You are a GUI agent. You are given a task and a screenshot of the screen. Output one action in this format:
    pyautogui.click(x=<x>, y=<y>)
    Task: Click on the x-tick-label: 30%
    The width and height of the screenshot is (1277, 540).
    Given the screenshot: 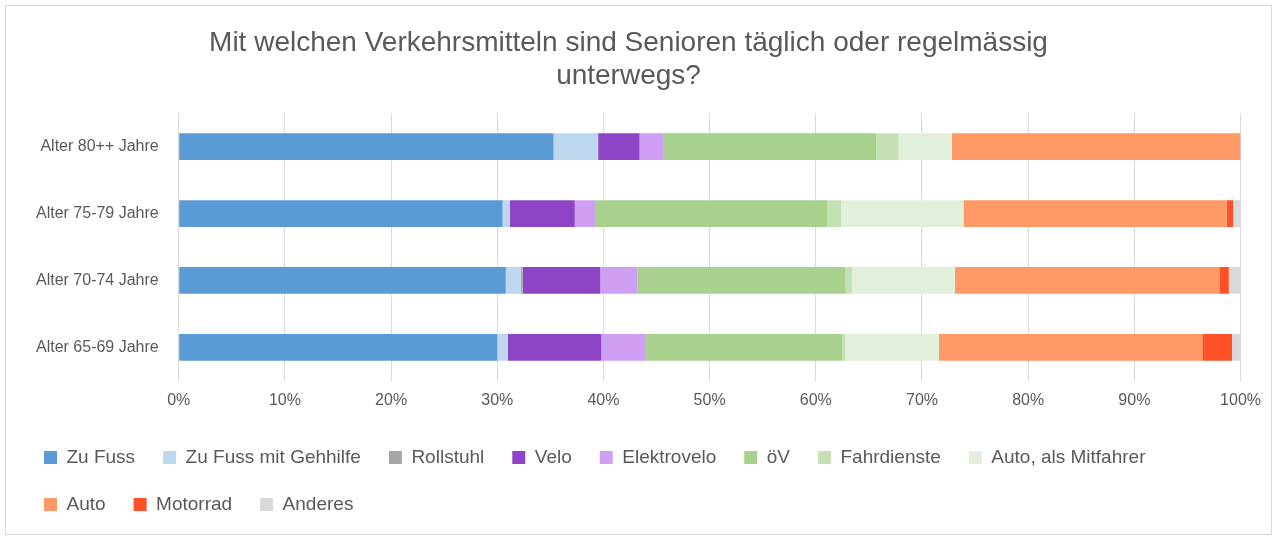 What is the action you would take?
    pyautogui.click(x=497, y=399)
    